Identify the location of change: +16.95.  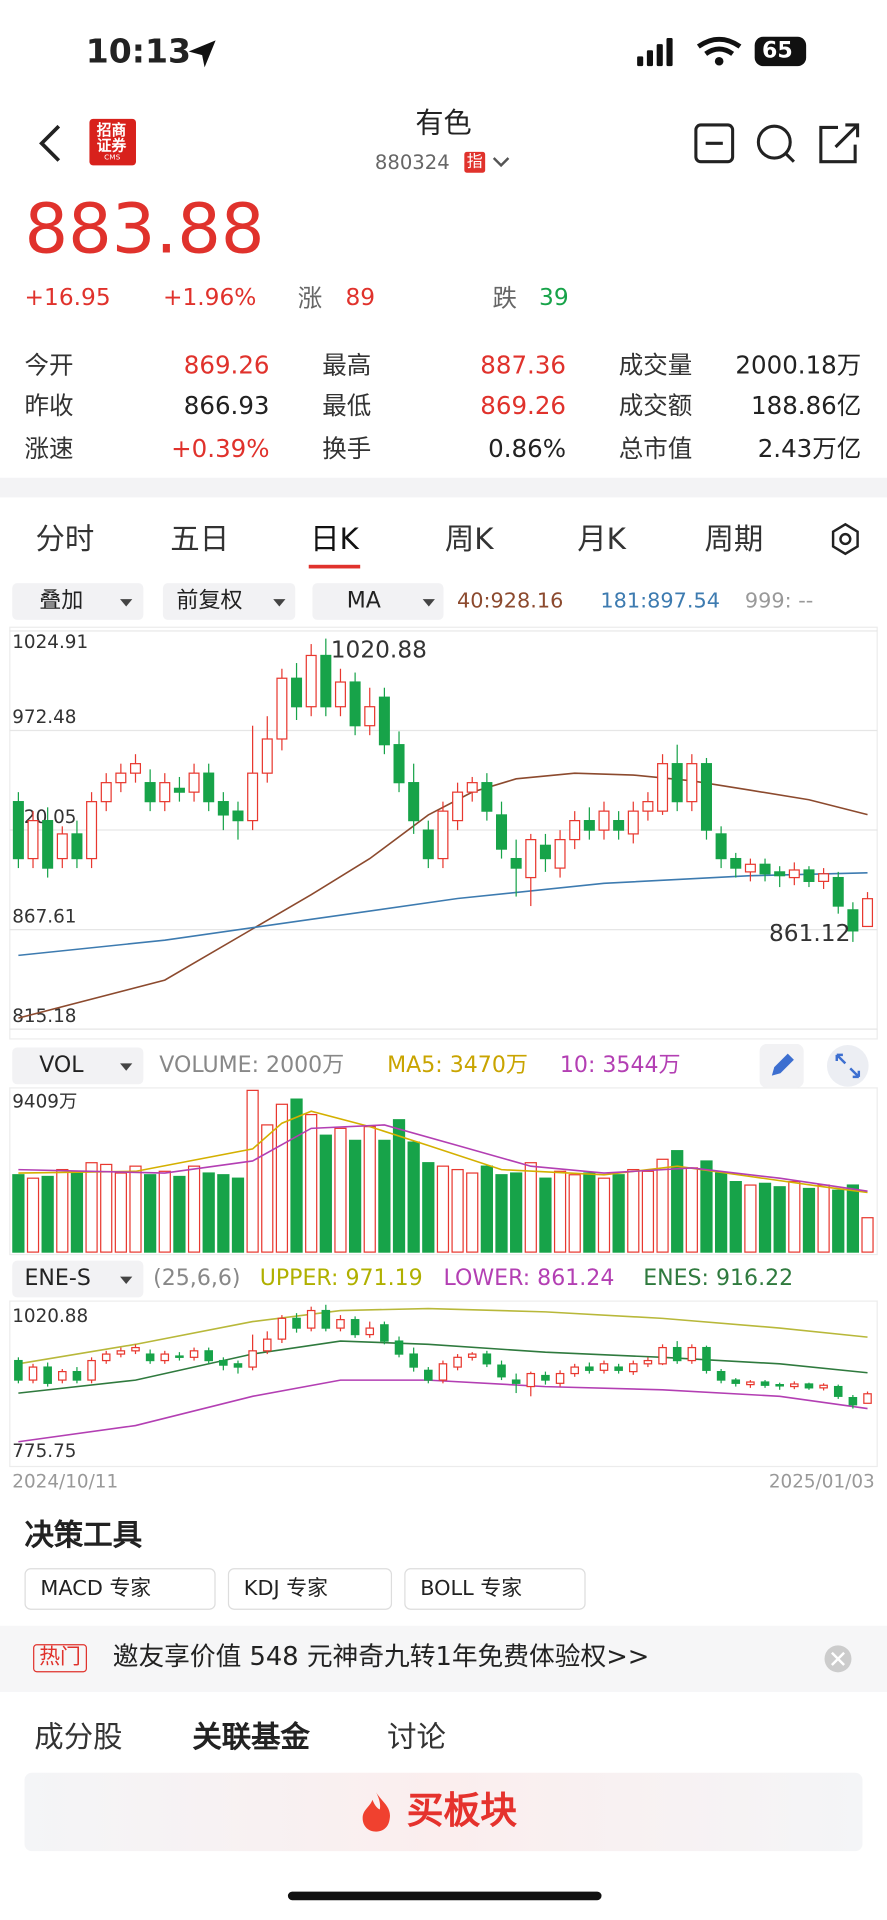
(67, 298).